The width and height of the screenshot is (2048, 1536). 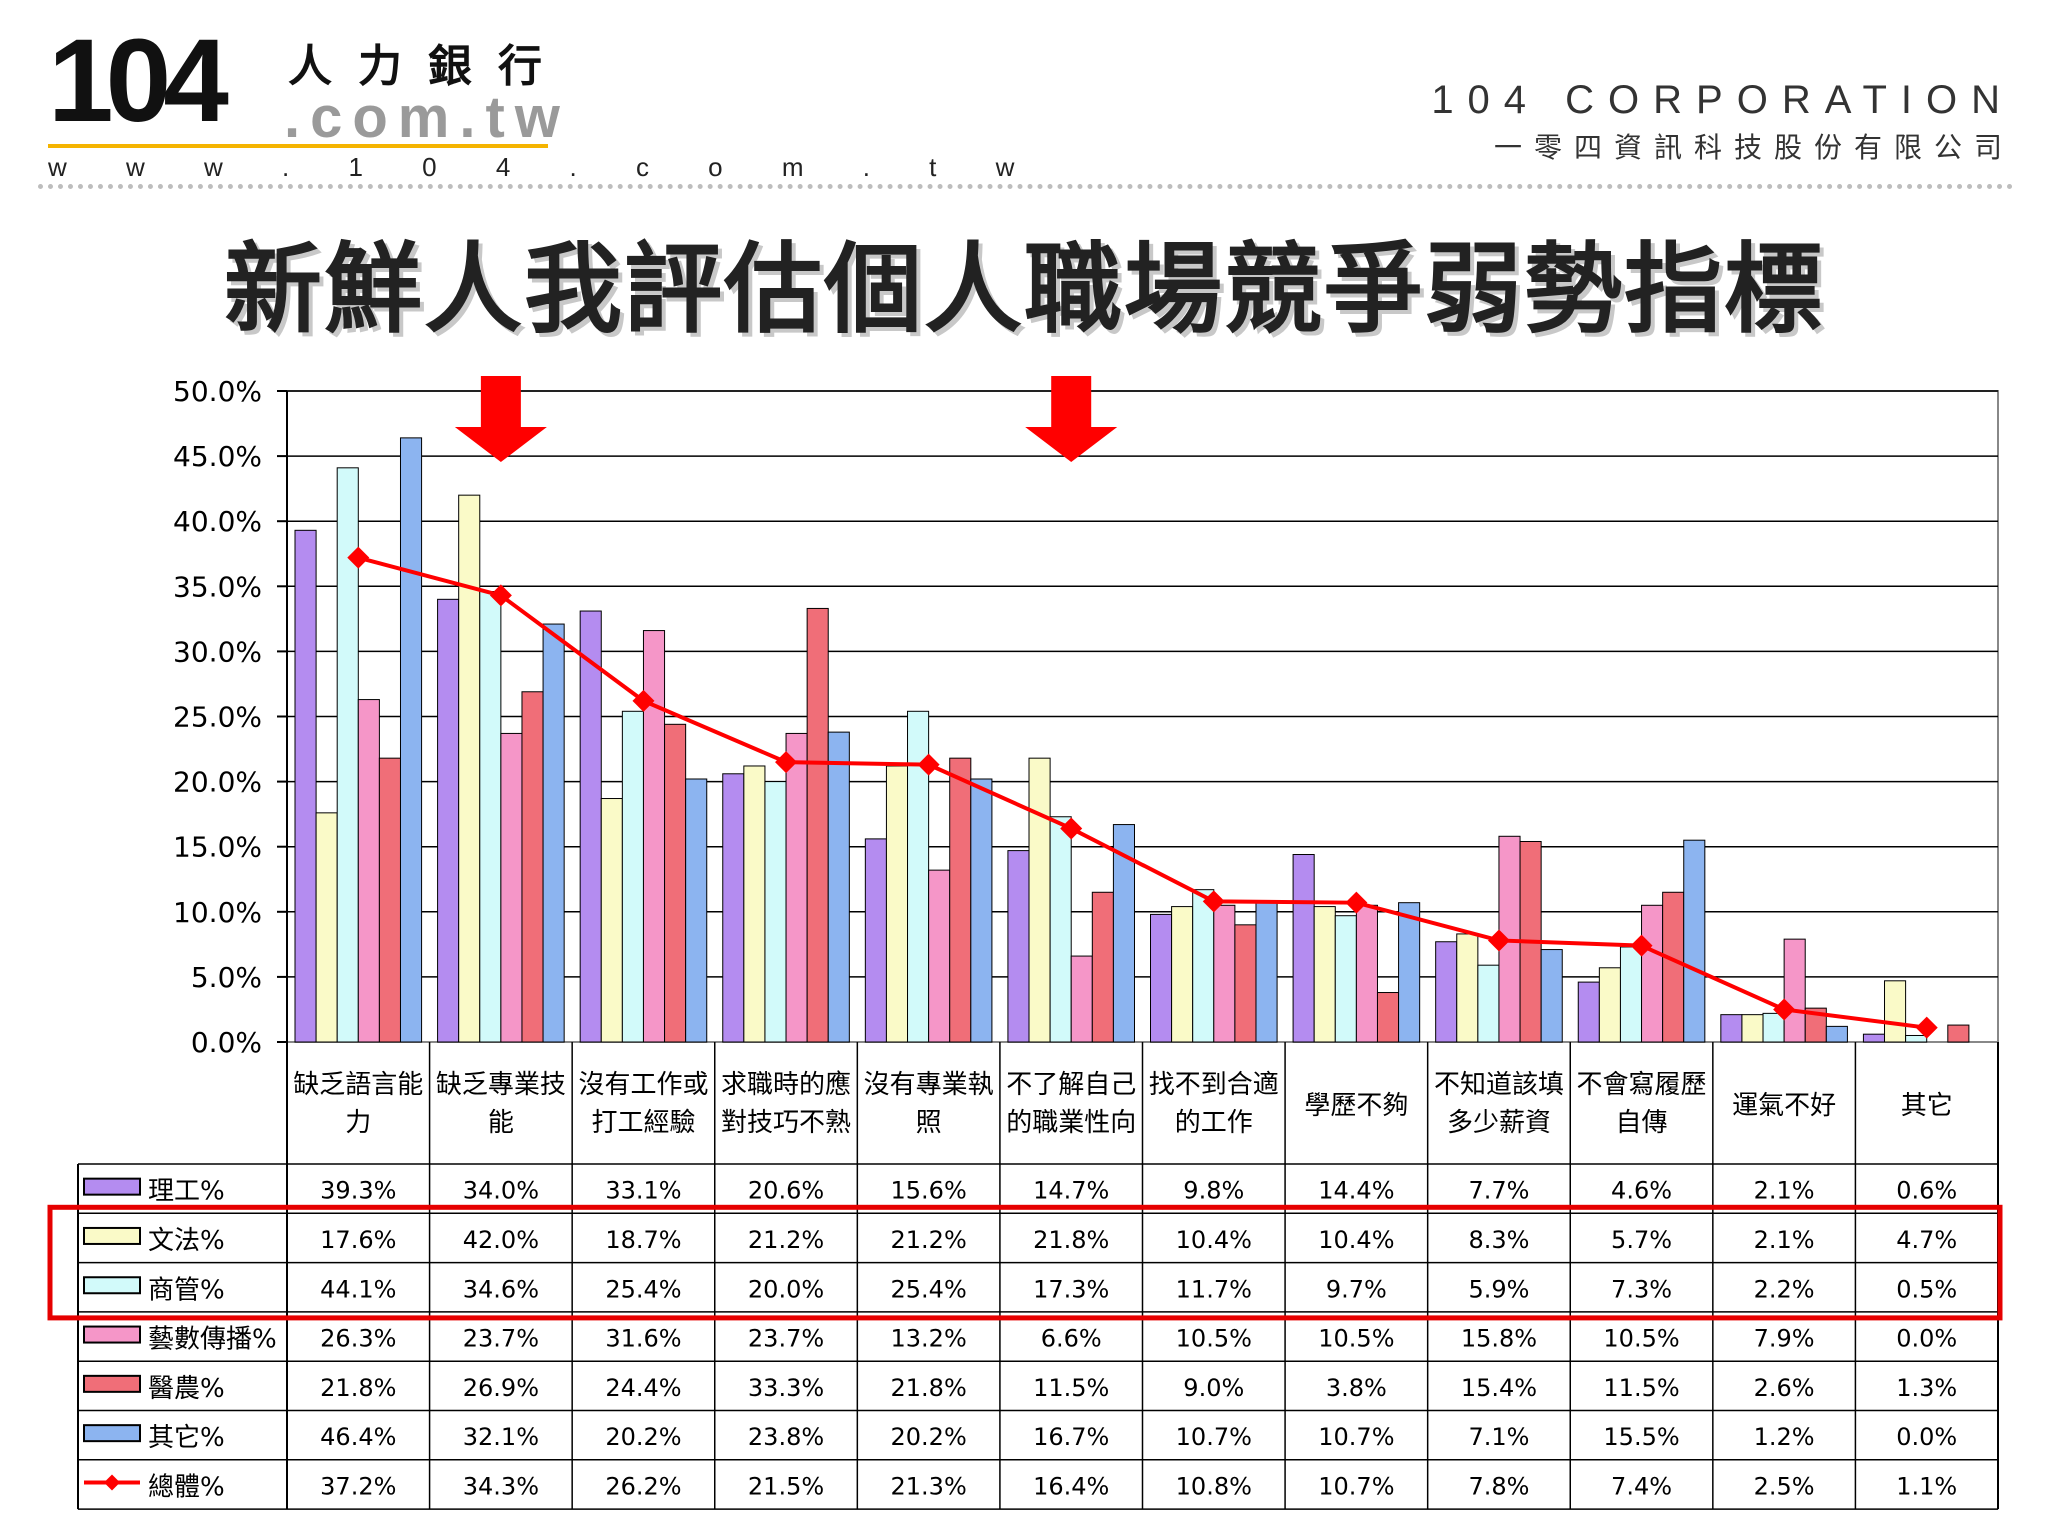 What do you see at coordinates (501, 1240) in the screenshot?
I see `table-cell-value: 42.0%` at bounding box center [501, 1240].